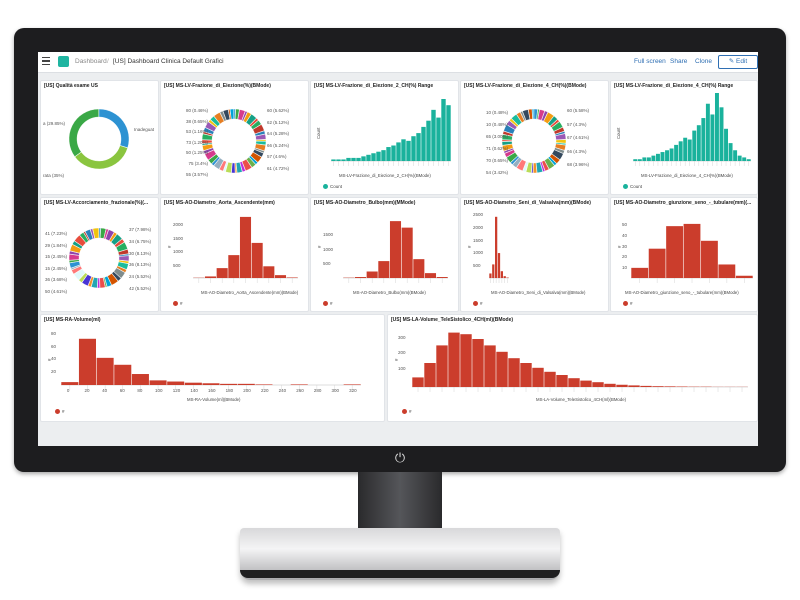 The width and height of the screenshot is (800, 600). I want to click on app-logo, so click(63, 61).